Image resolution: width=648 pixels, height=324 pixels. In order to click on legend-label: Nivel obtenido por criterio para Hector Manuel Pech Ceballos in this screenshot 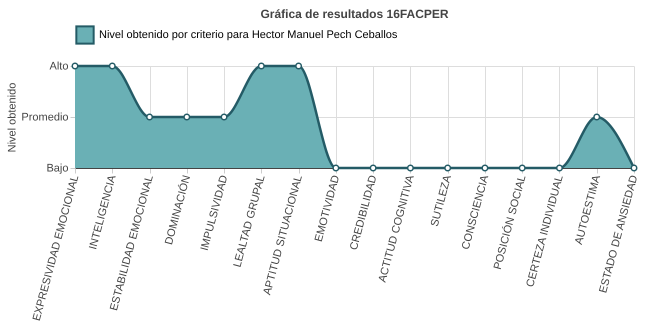, I will do `click(248, 35)`.